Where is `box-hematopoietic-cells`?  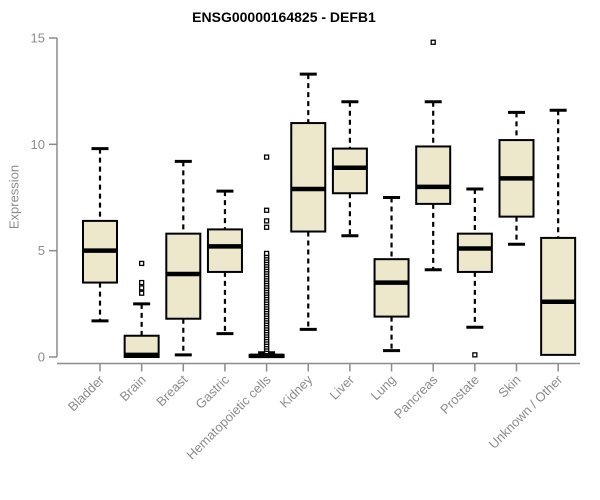 box-hematopoietic-cells is located at coordinates (266, 256).